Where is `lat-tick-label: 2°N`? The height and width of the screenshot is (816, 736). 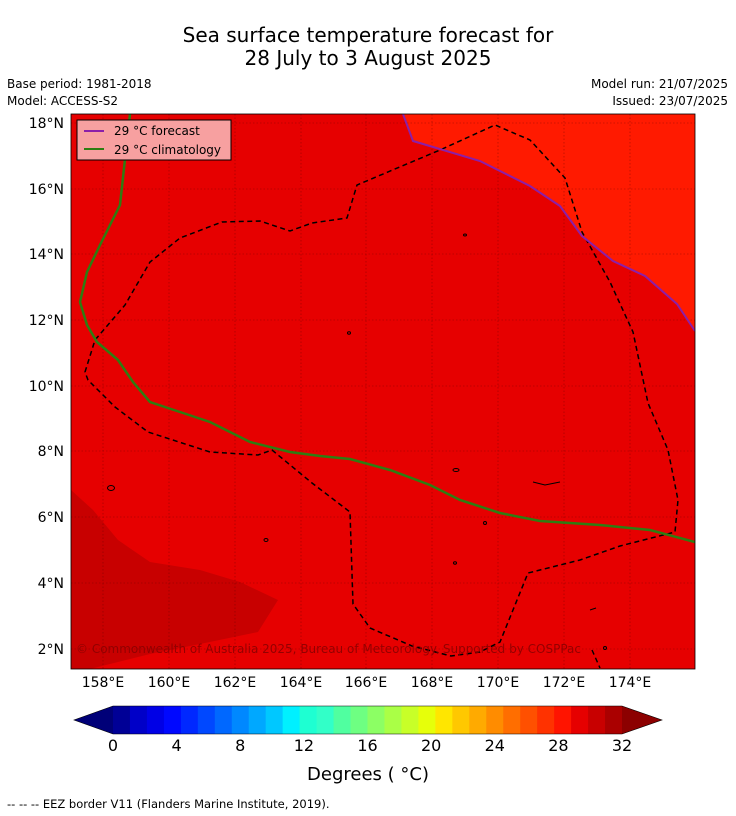
lat-tick-label: 2°N is located at coordinates (51, 650).